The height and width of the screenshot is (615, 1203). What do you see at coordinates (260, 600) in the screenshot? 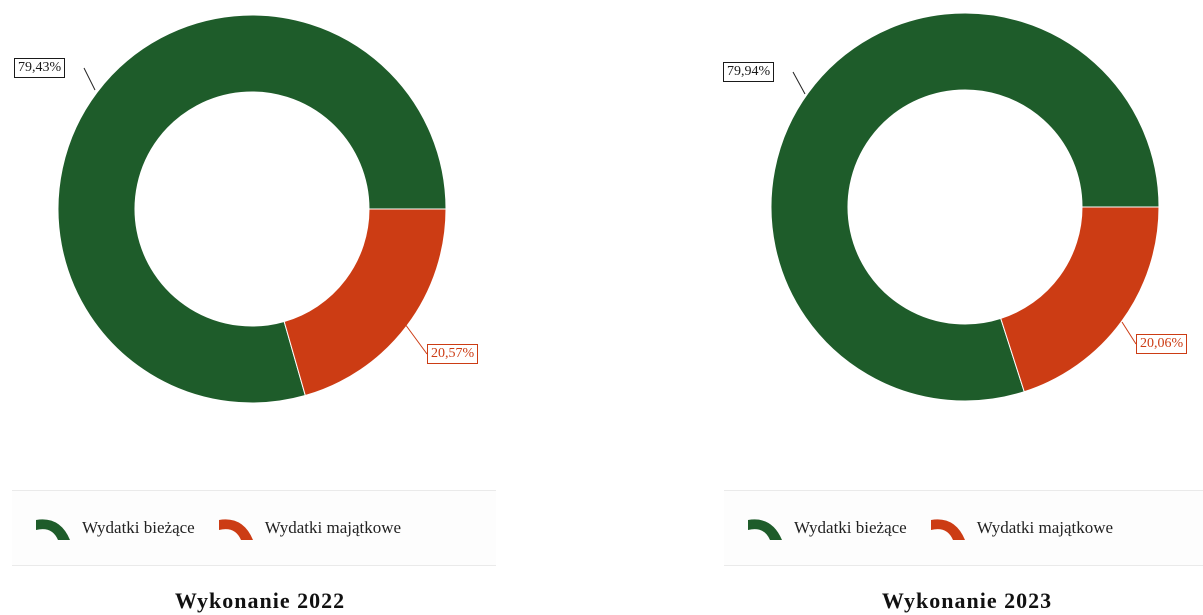
I see `chart-title: Wykonanie 2022` at bounding box center [260, 600].